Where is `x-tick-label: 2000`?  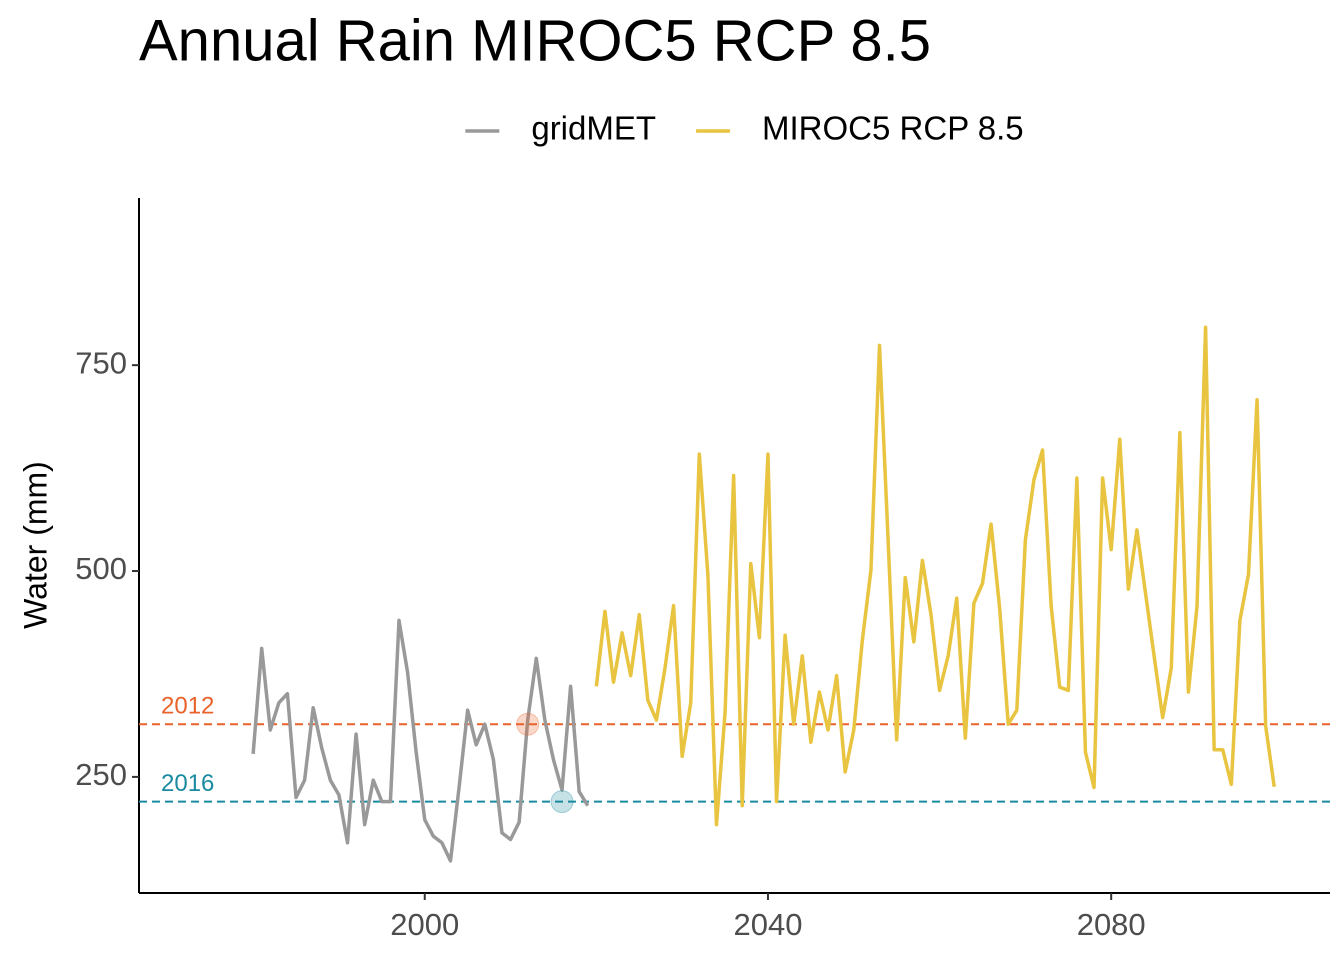
x-tick-label: 2000 is located at coordinates (424, 924).